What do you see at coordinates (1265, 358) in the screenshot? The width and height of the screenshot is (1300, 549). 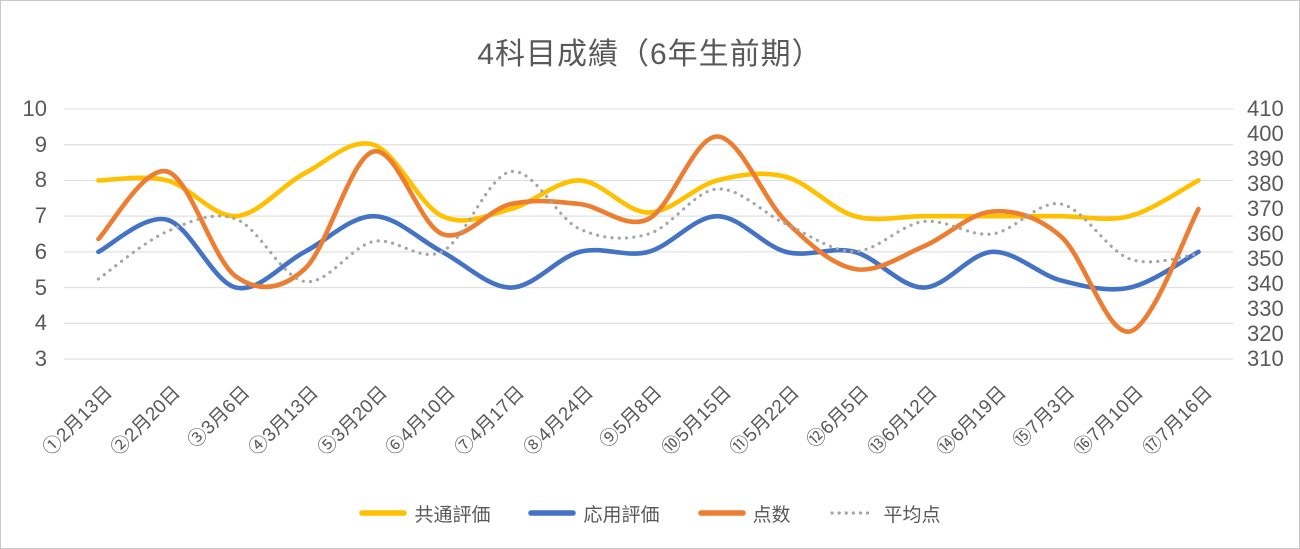 I see `right-axis-tick-label: 310` at bounding box center [1265, 358].